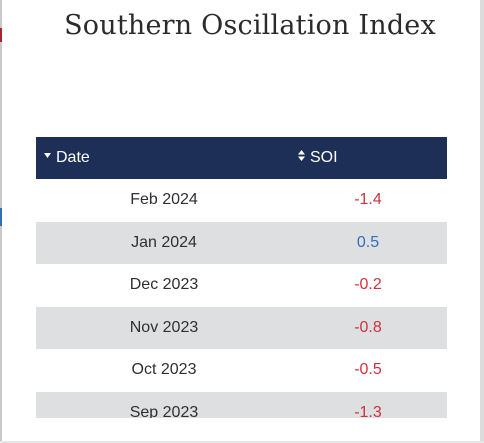  Describe the element at coordinates (164, 199) in the screenshot. I see `date-cell: Feb 2024` at that location.